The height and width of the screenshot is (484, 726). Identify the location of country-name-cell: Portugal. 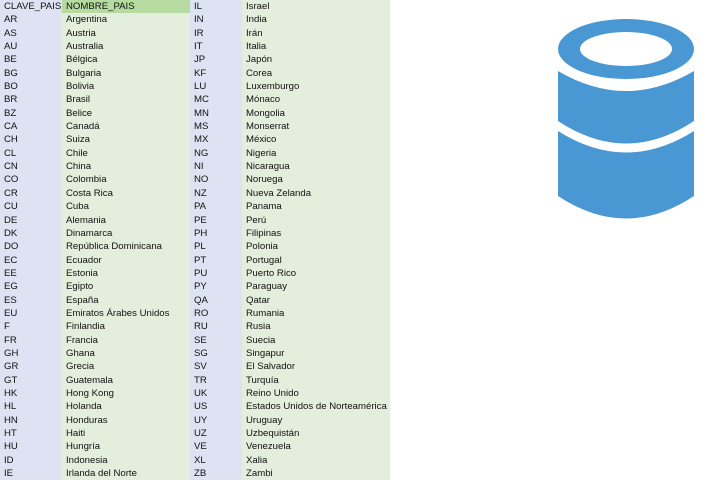
(316, 260).